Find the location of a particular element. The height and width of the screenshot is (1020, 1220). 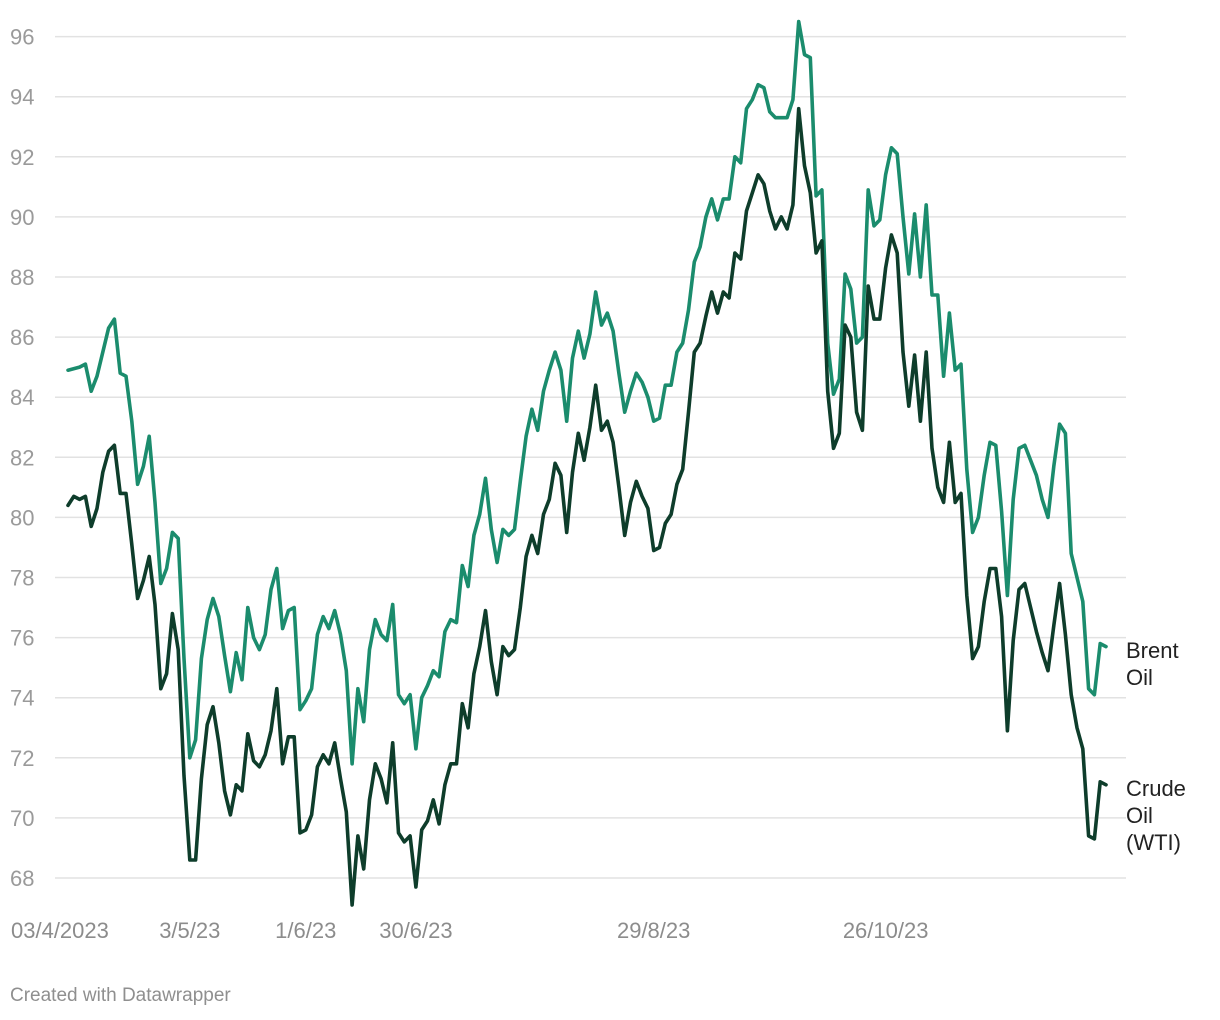

y-tick-label: 96 is located at coordinates (22, 37).